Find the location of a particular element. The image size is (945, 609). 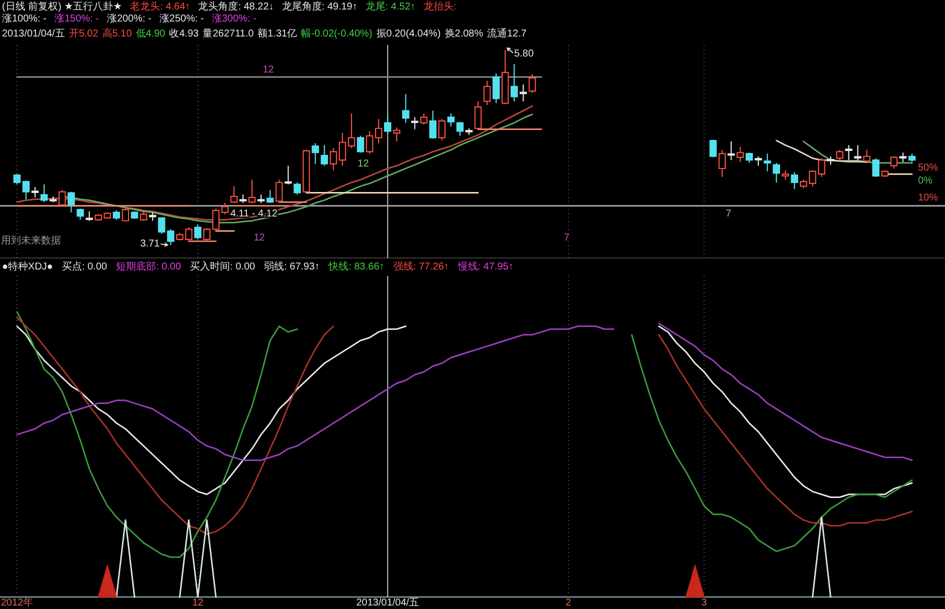

header-text: 快线: 83.66↑ is located at coordinates (356, 267).